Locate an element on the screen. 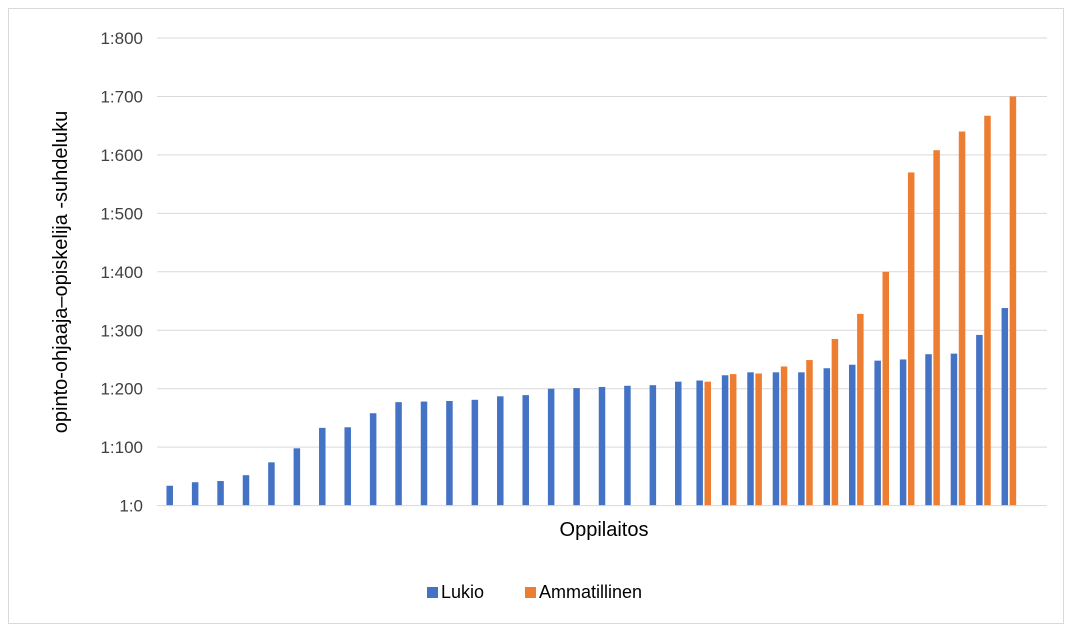 The width and height of the screenshot is (1071, 631). x-axis-title: Oppilaitos is located at coordinates (604, 530).